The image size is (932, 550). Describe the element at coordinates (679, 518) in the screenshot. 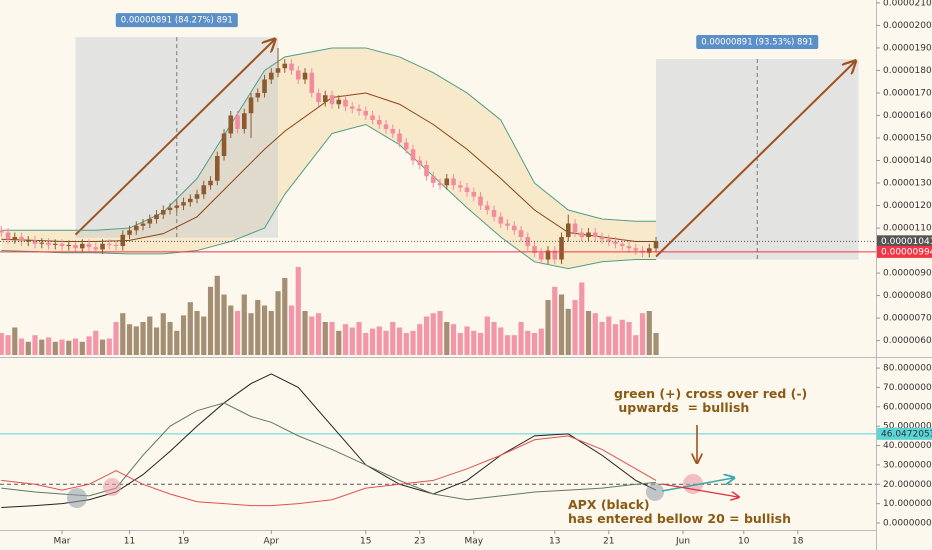

I see `annotation: has entered bellow 20 = bullish` at that location.